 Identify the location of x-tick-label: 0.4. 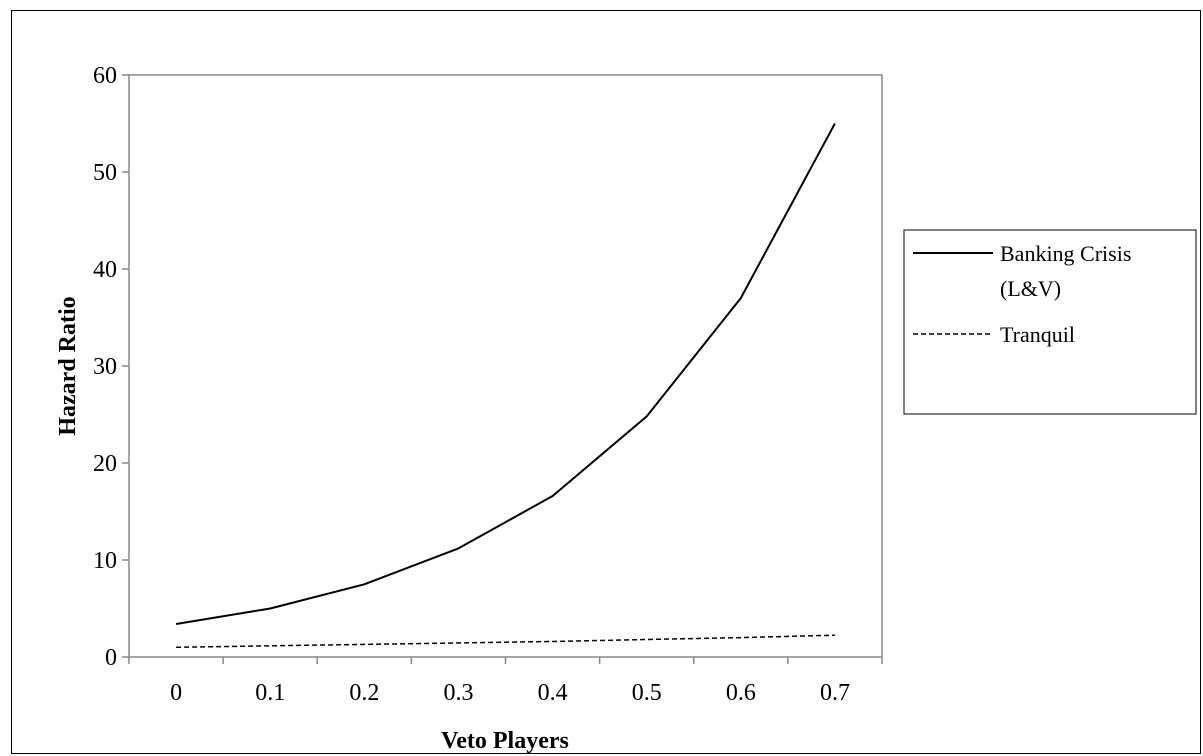
(553, 693).